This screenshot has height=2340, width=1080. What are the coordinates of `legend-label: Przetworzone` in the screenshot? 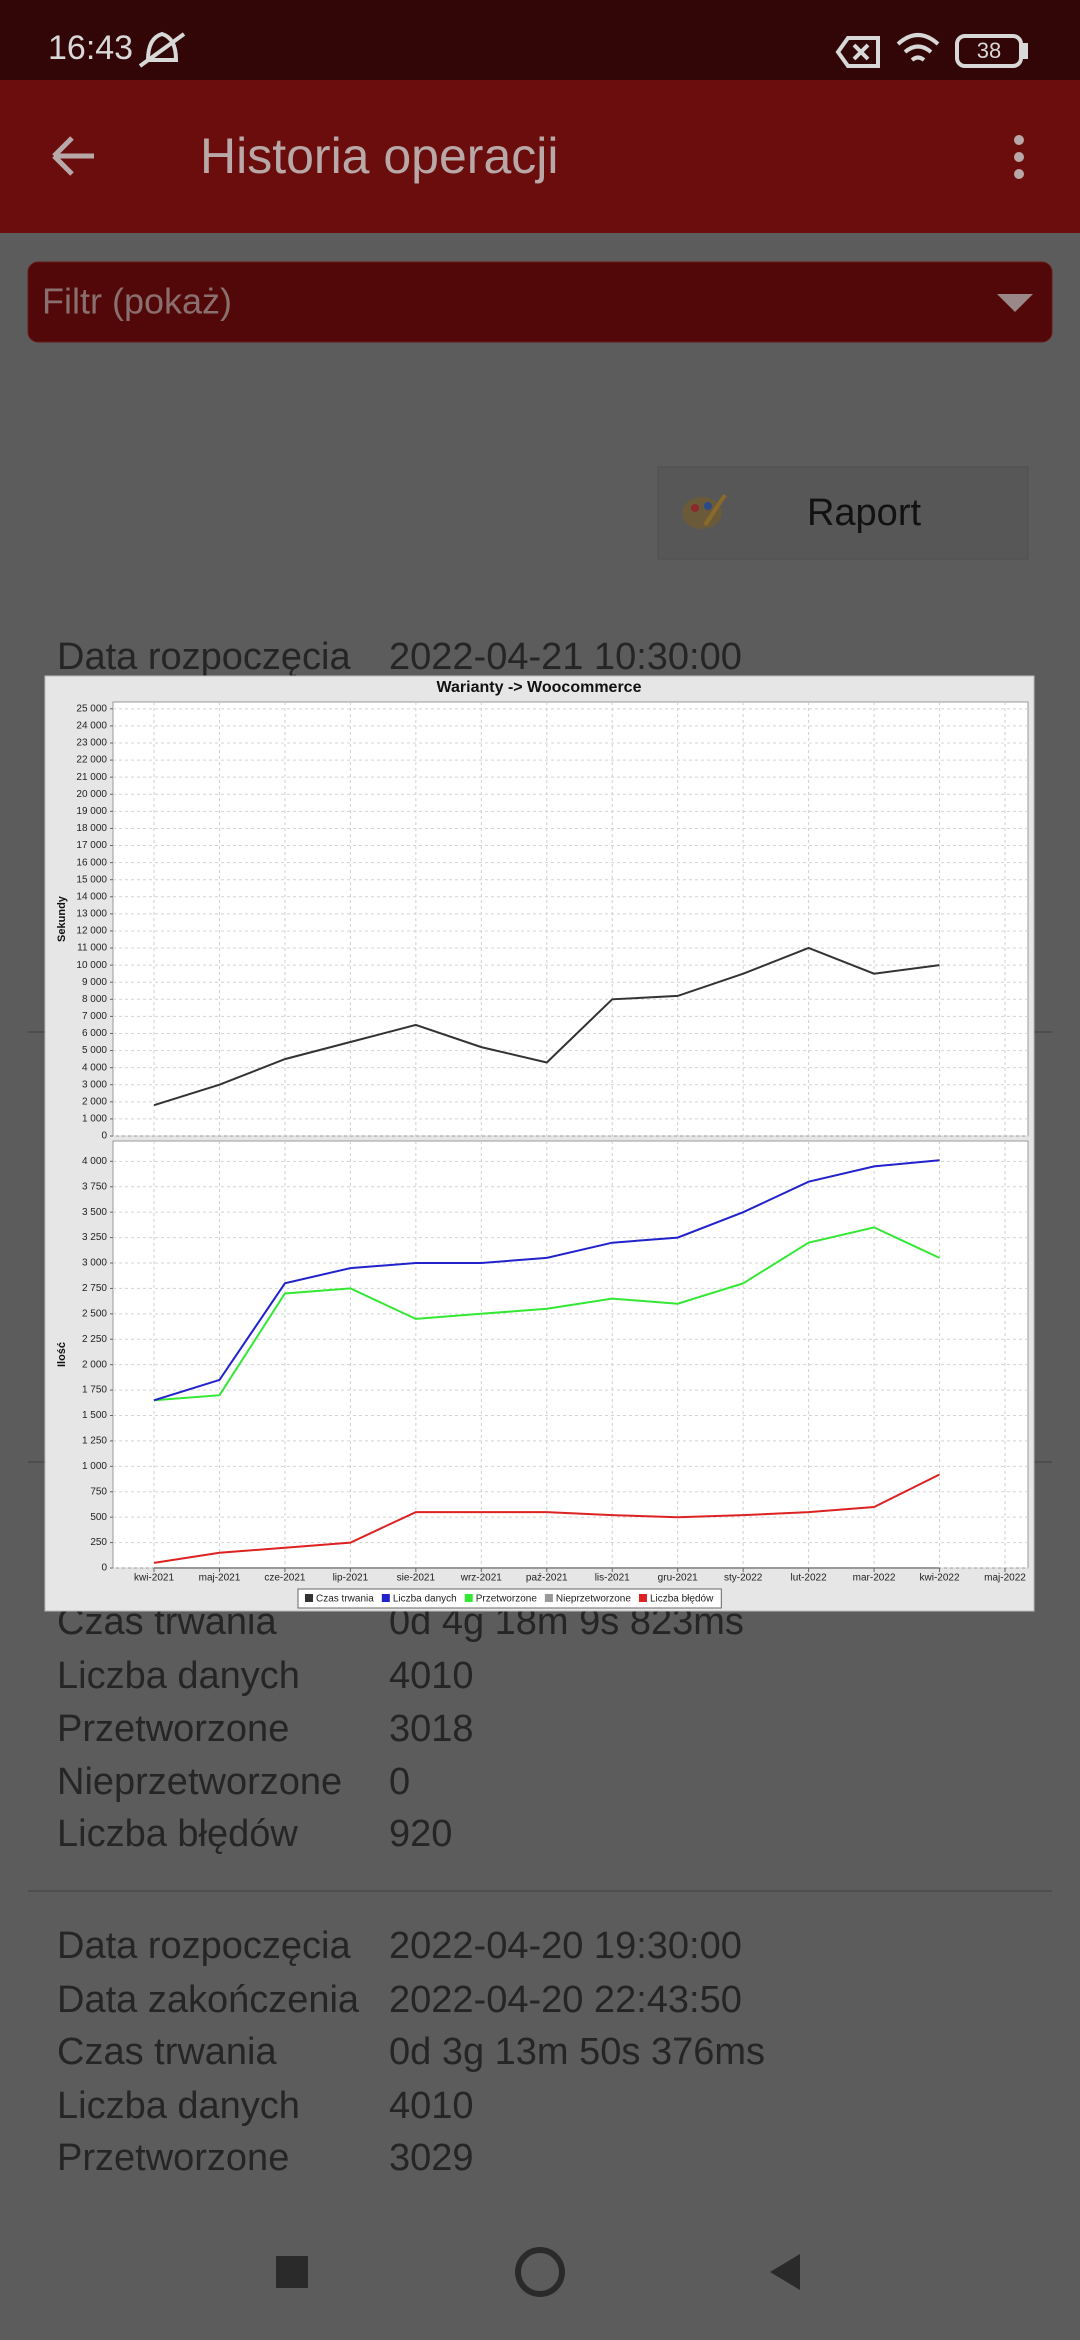 It's located at (507, 1599).